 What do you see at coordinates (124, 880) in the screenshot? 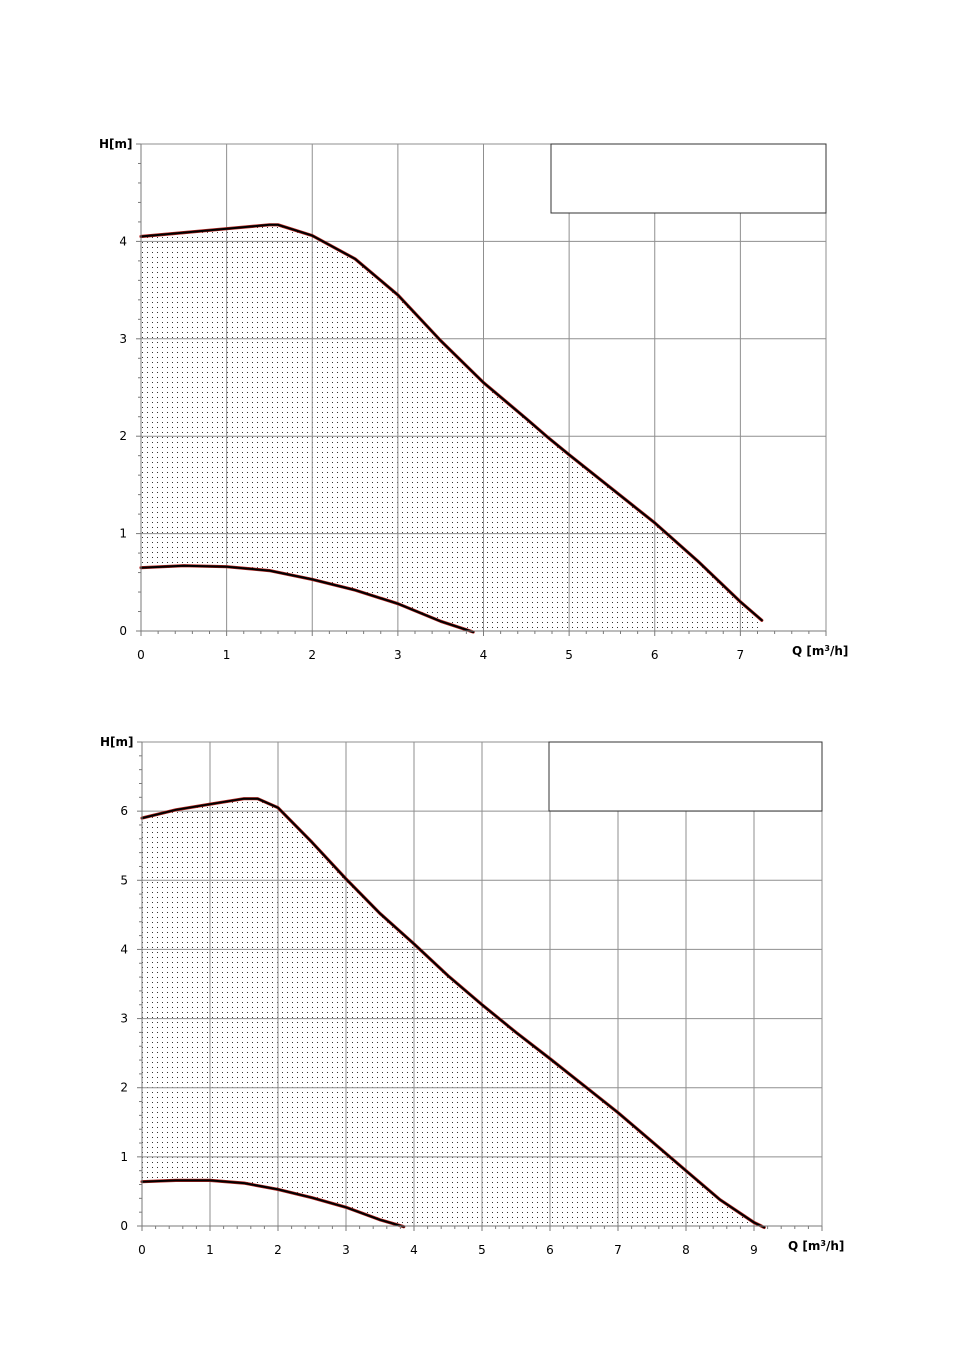
I see `y-tick-label: 5` at bounding box center [124, 880].